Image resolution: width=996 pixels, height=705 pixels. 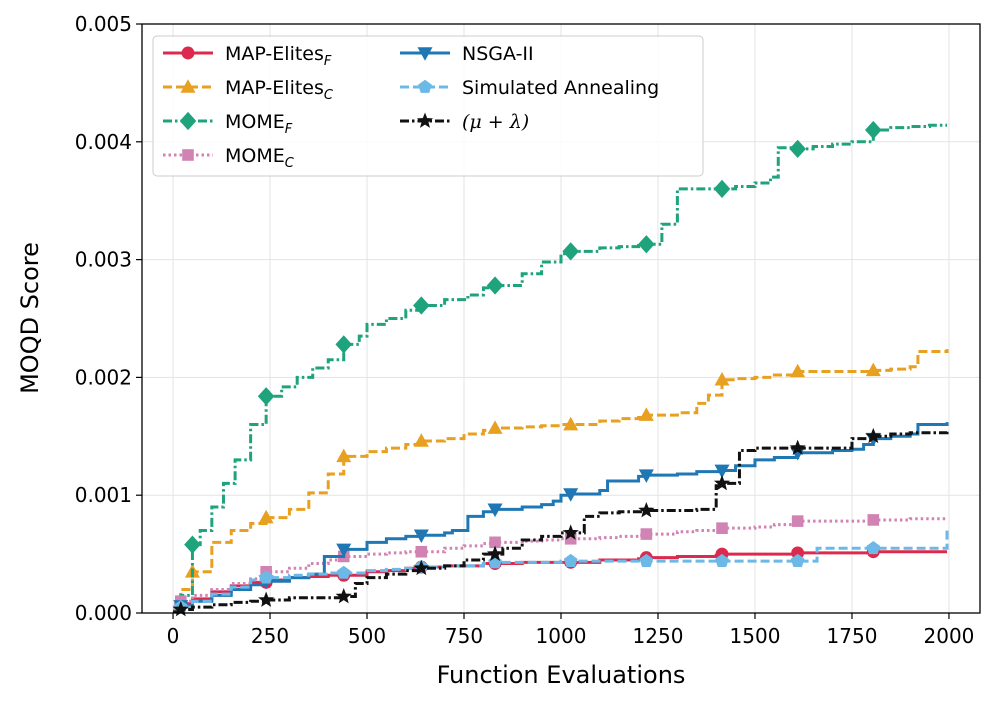 I want to click on legend-box, so click(x=428, y=106).